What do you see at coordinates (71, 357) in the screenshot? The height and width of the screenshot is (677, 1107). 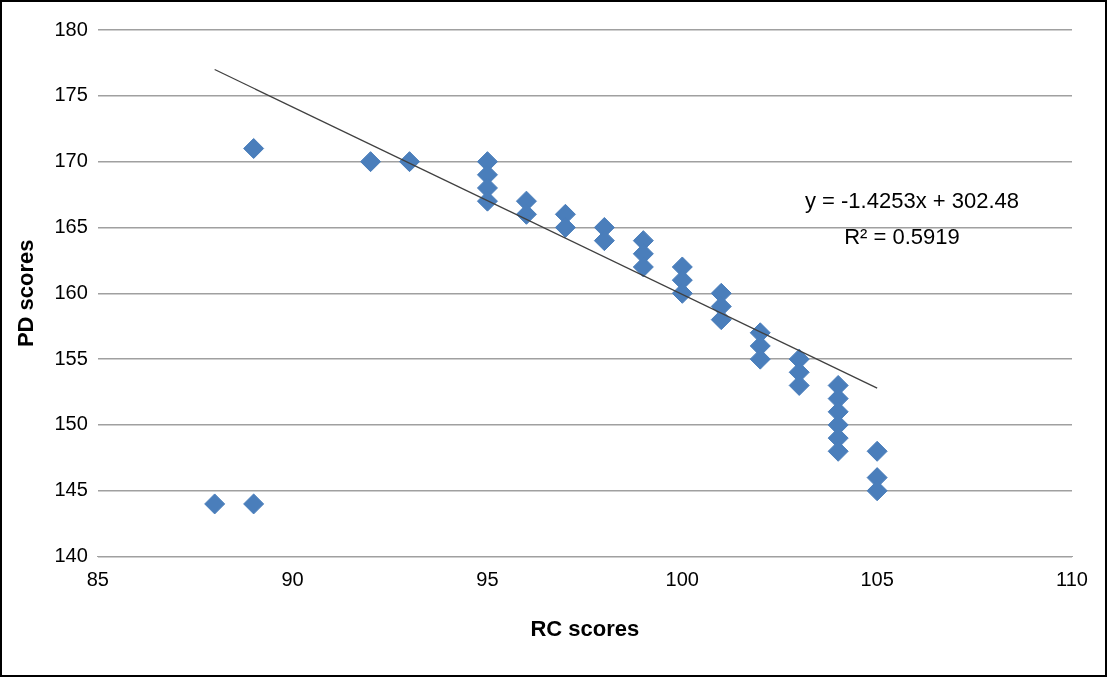 I see `y-tick-label: 155` at bounding box center [71, 357].